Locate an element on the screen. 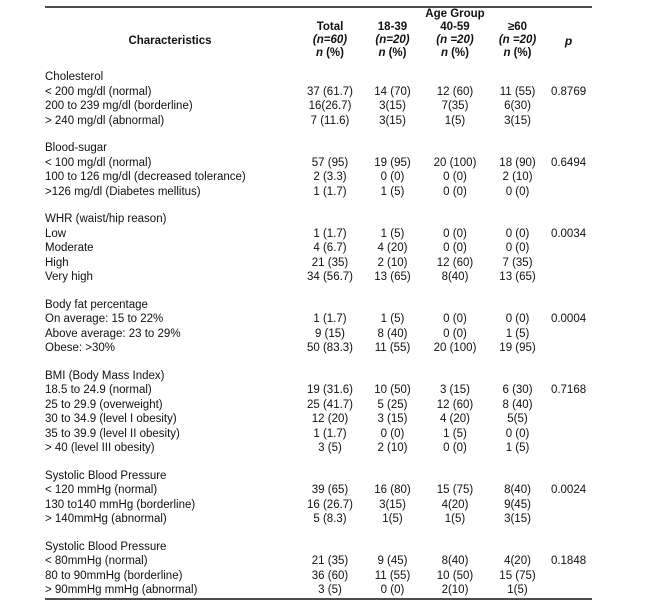 This screenshot has height=608, width=649. table-row: Moderate 4 (6.7) 4 (20) 0 (0) 0 (0) is located at coordinates (318, 248).